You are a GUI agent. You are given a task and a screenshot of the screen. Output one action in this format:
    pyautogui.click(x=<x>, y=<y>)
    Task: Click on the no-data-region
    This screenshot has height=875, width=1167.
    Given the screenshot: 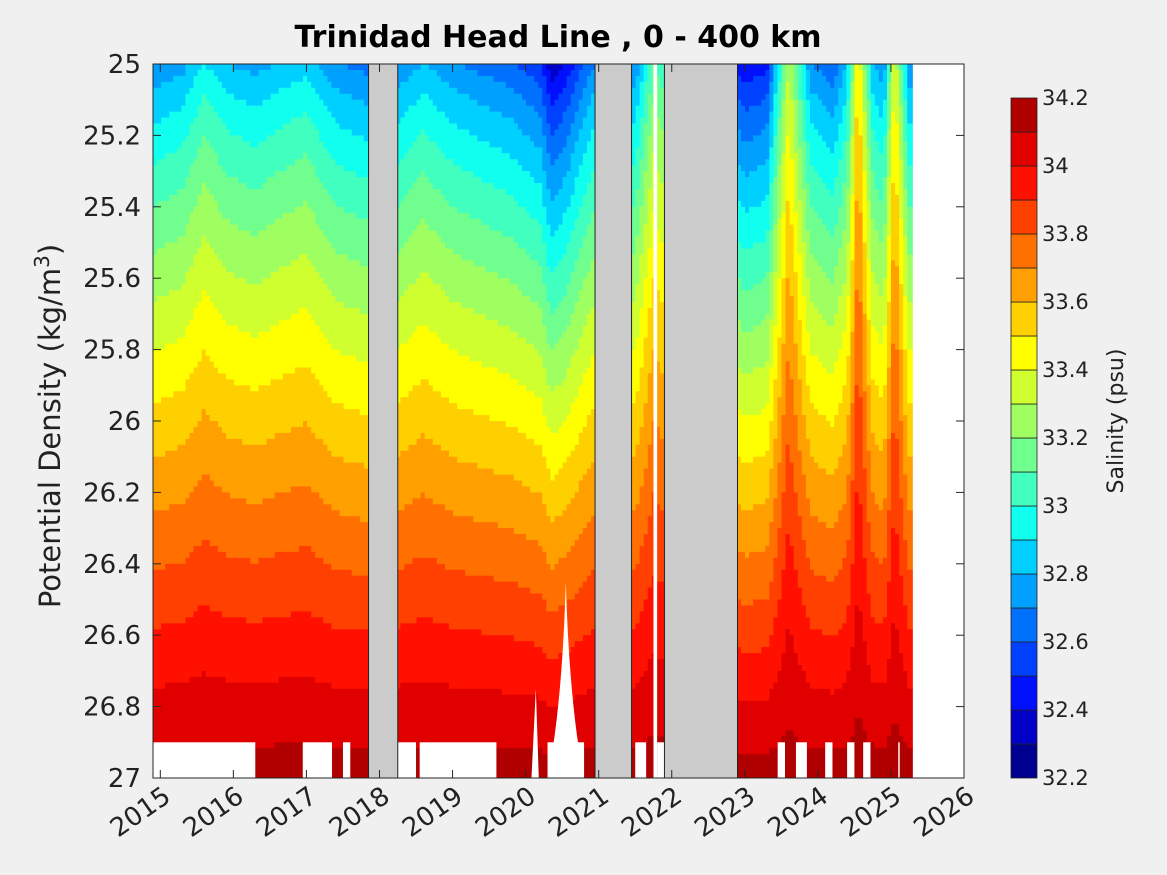 What is the action you would take?
    pyautogui.click(x=317, y=760)
    